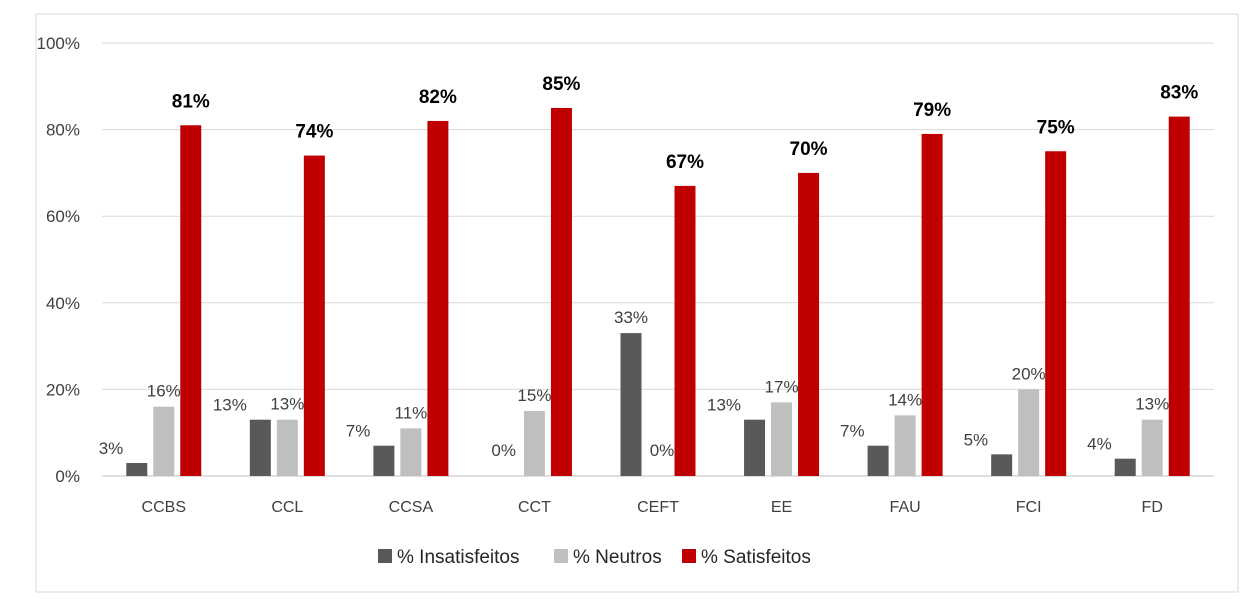 Image resolution: width=1246 pixels, height=599 pixels. I want to click on y-tick-label: 20%, so click(63, 389).